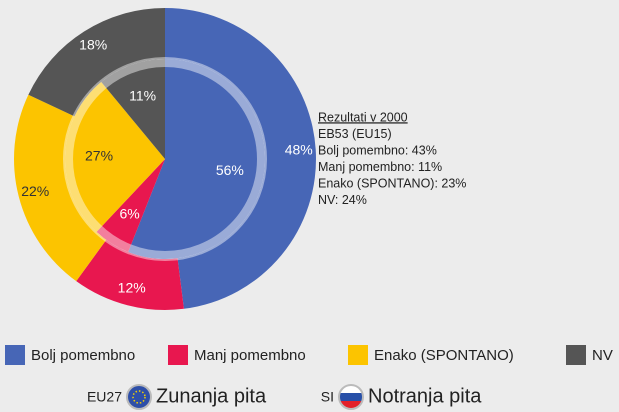  What do you see at coordinates (250, 355) in the screenshot?
I see `legend-label: Manj pomembno` at bounding box center [250, 355].